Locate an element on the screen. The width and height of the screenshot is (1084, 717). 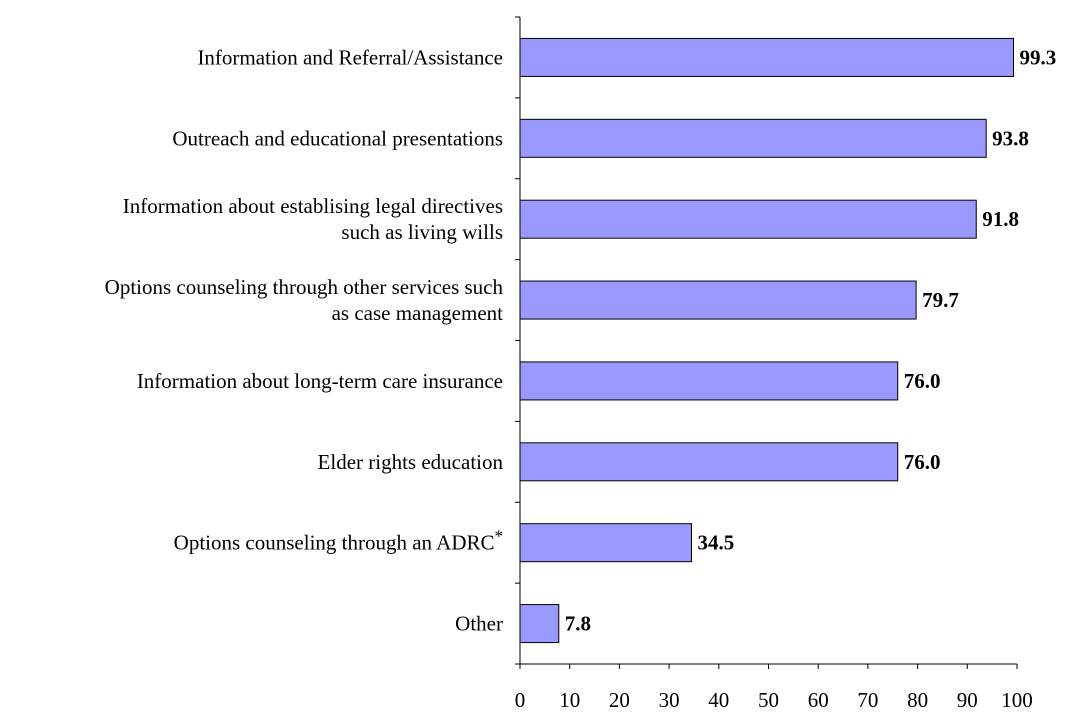
x-tick-label: 0 is located at coordinates (520, 700).